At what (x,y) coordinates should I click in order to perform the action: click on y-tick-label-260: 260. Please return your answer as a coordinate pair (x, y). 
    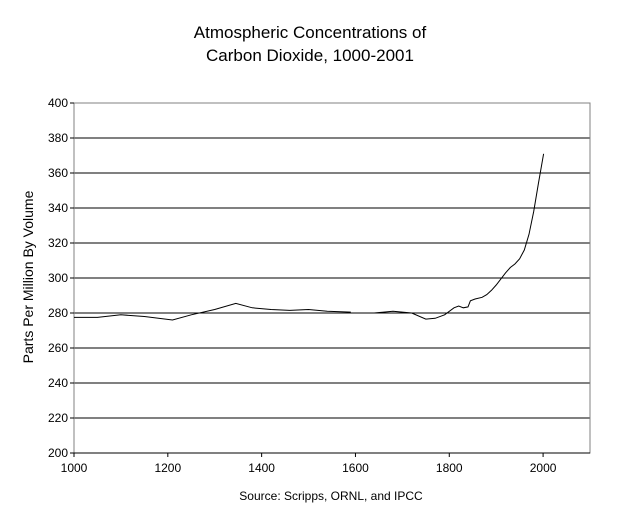
    Looking at the image, I should click on (58, 348).